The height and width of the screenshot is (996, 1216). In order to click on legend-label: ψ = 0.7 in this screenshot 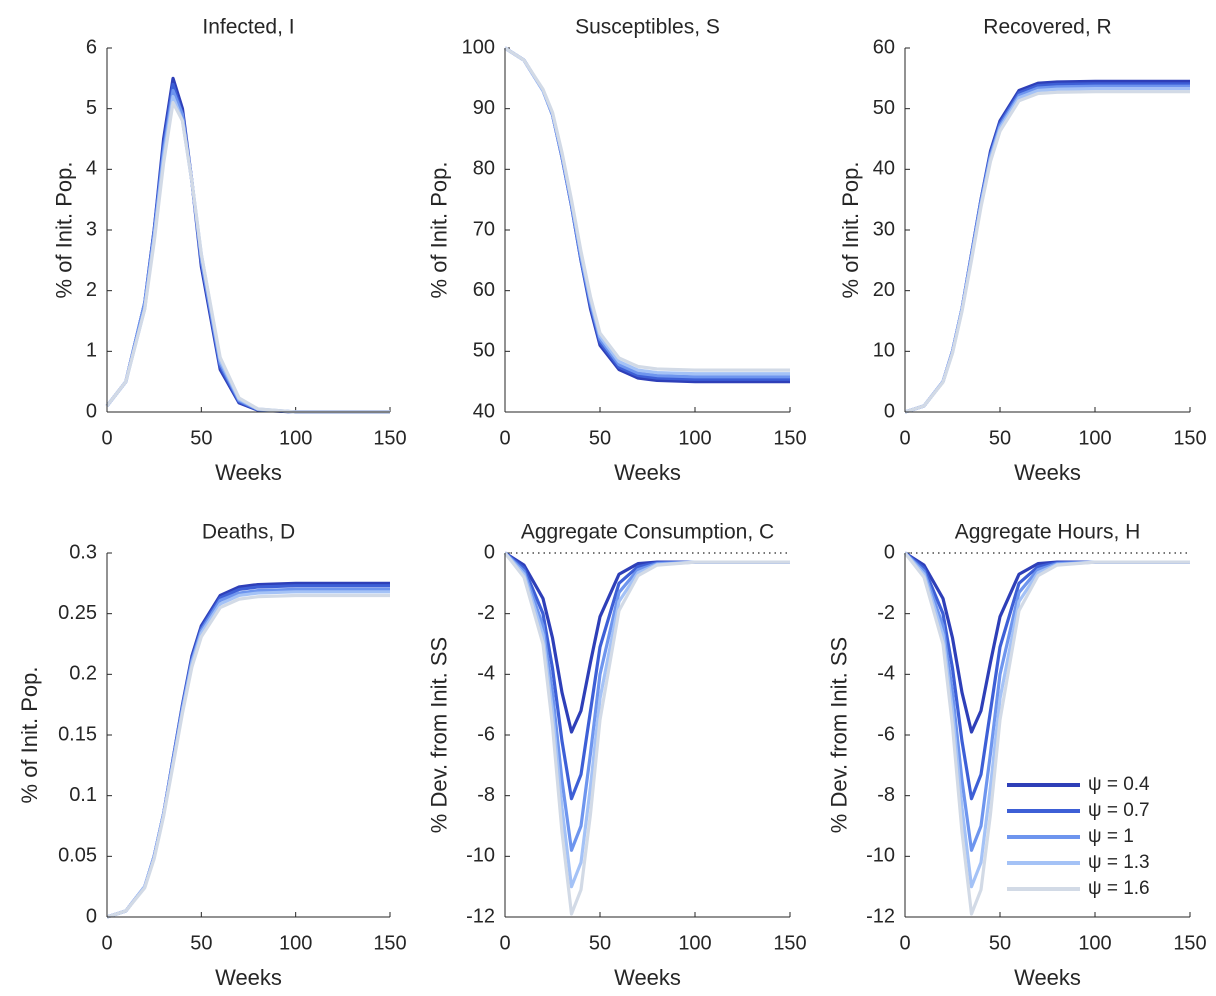, I will do `click(1119, 810)`.